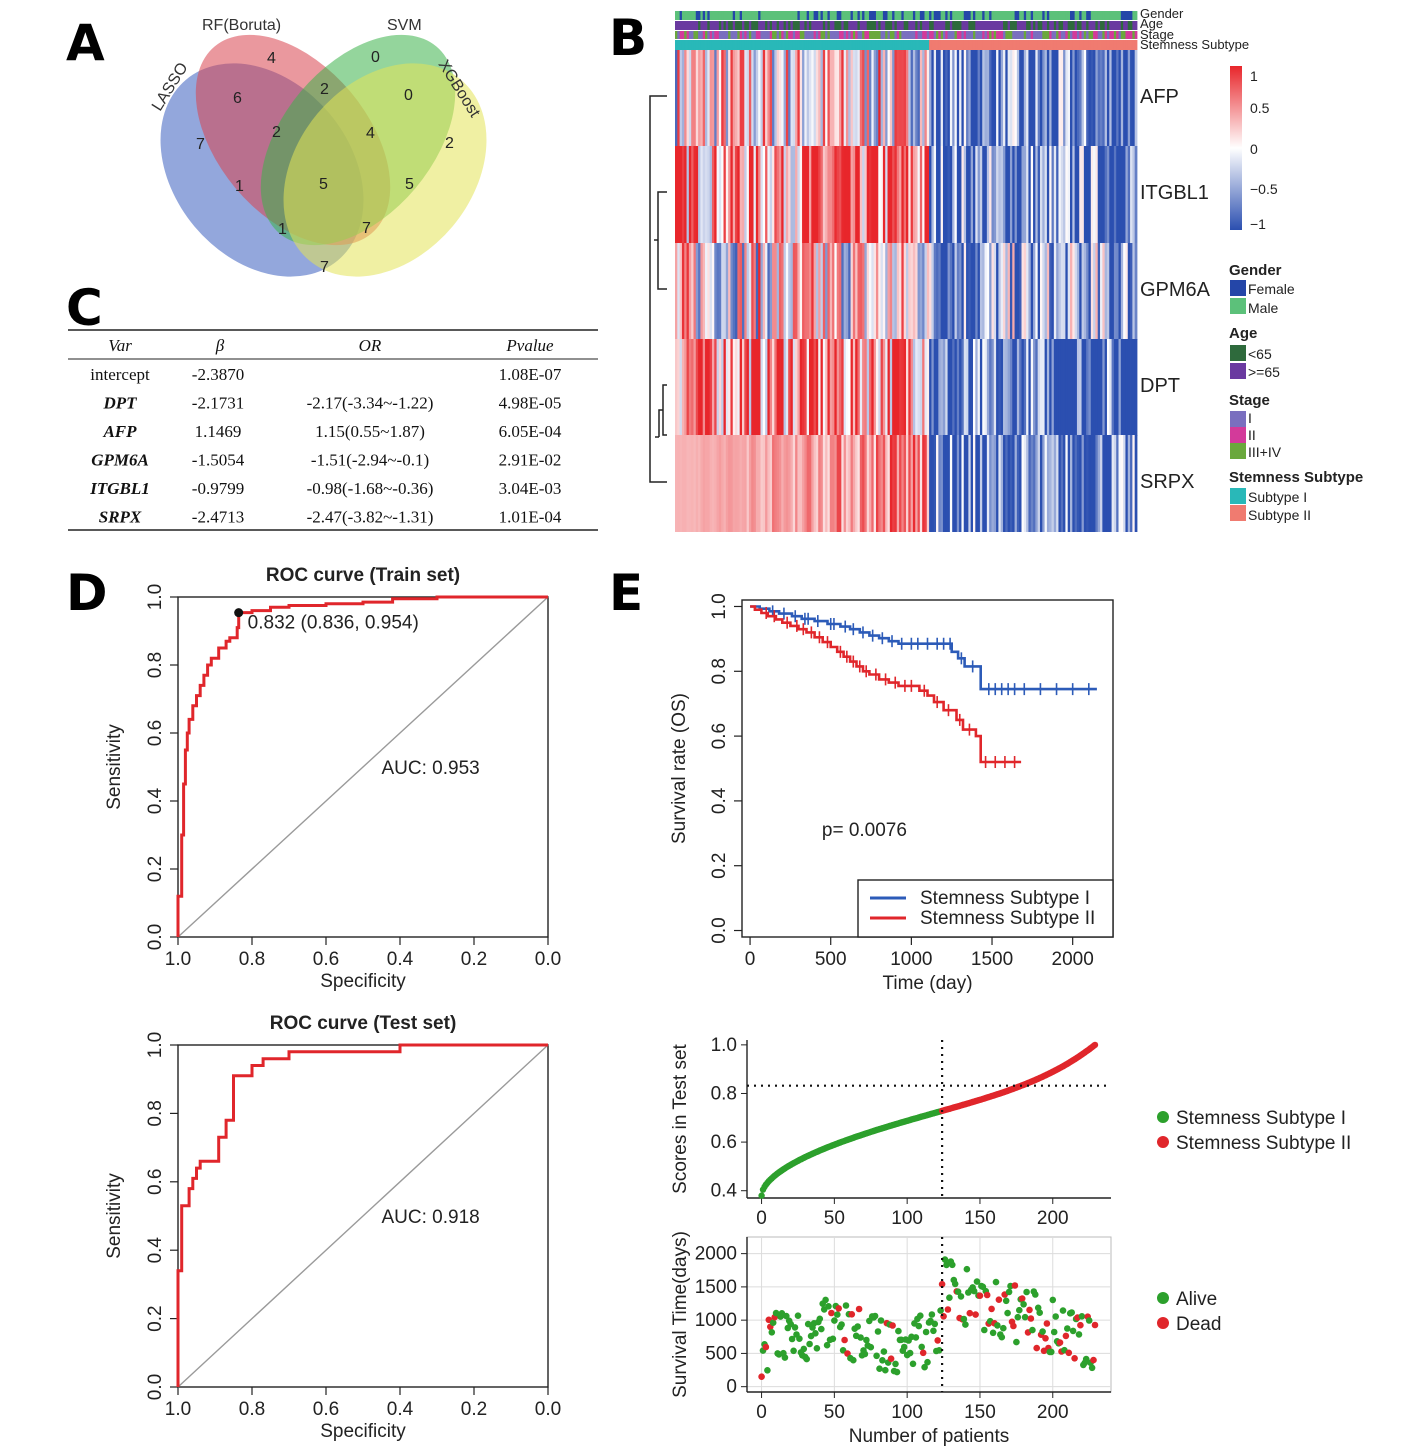 Image resolution: width=1401 pixels, height=1451 pixels. What do you see at coordinates (530, 460) in the screenshot?
I see `table-cell-pvalue: 2.91E-02` at bounding box center [530, 460].